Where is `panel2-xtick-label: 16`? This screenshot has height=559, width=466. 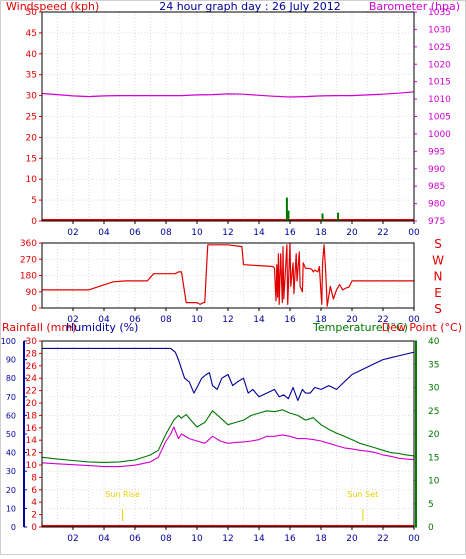
panel2-xtick-label: 16 is located at coordinates (290, 320).